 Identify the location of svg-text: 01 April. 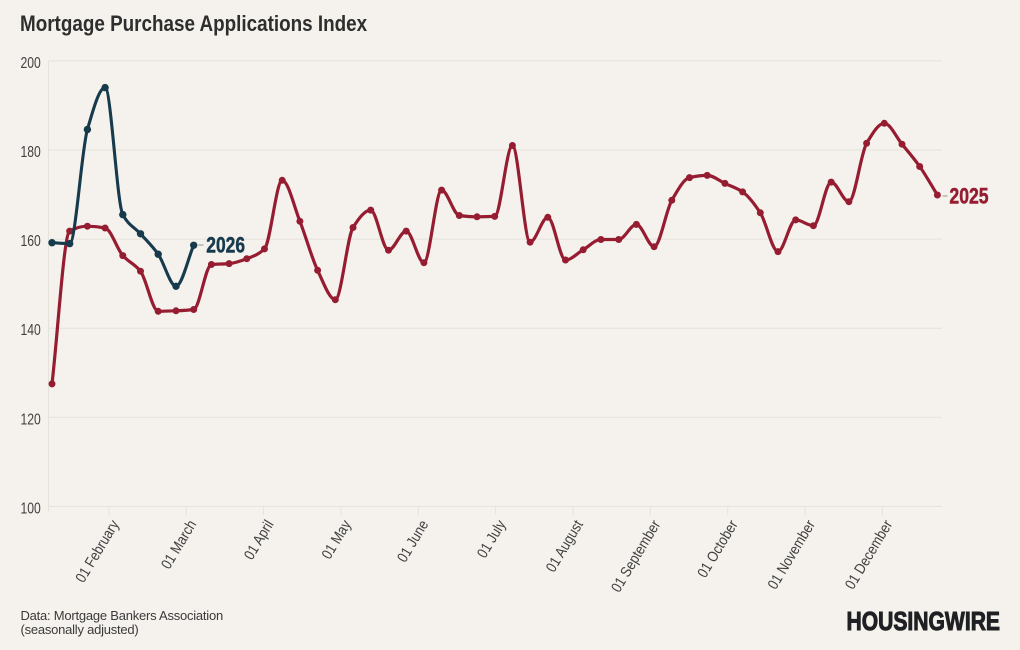
(259, 540).